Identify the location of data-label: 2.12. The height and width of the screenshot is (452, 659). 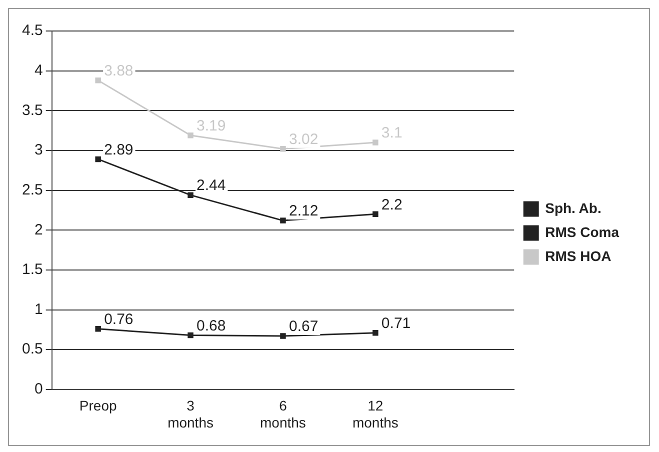
(303, 211).